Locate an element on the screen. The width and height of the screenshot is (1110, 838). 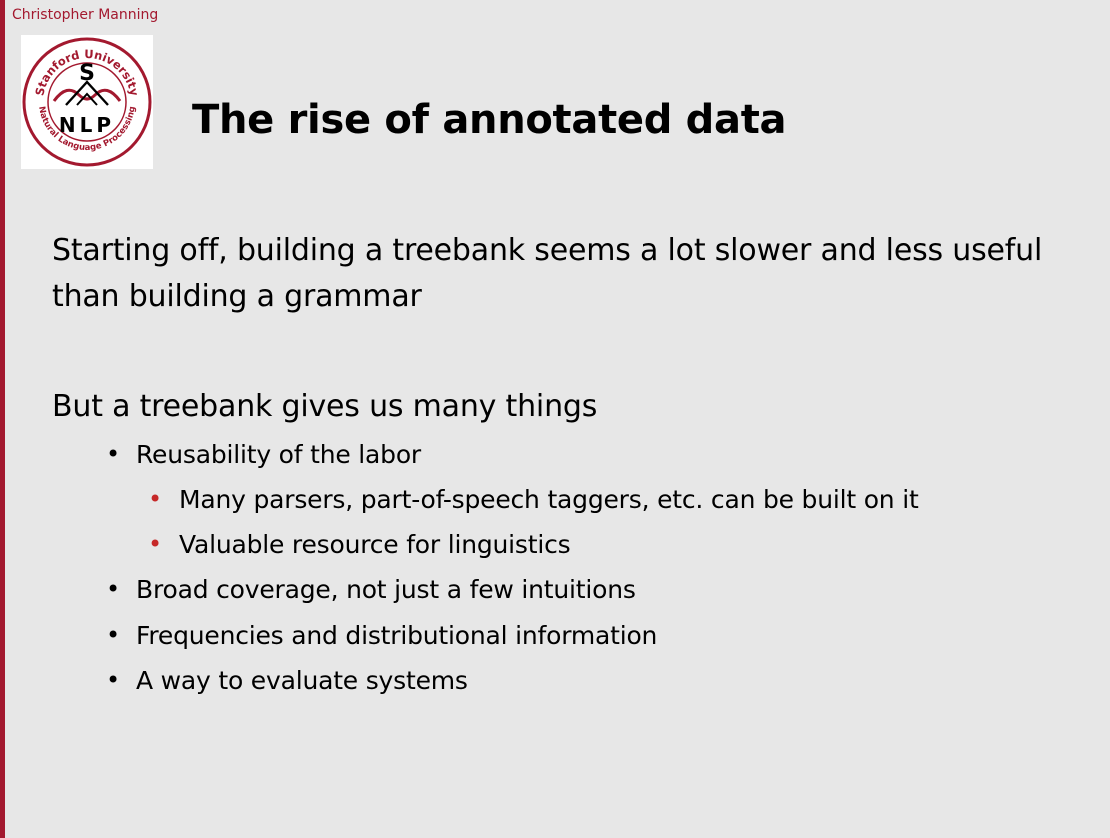
sub-list-item-text: Valuable resource for linguistics is located at coordinates (375, 544).